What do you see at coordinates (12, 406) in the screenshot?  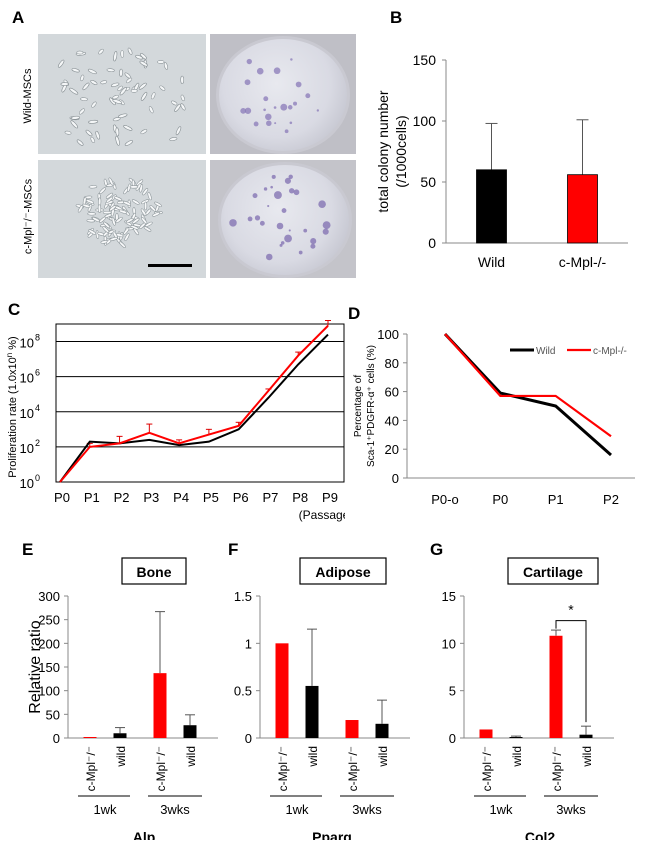 I see `y-axis-label: Proliferation rate (1.0x10n %)` at bounding box center [12, 406].